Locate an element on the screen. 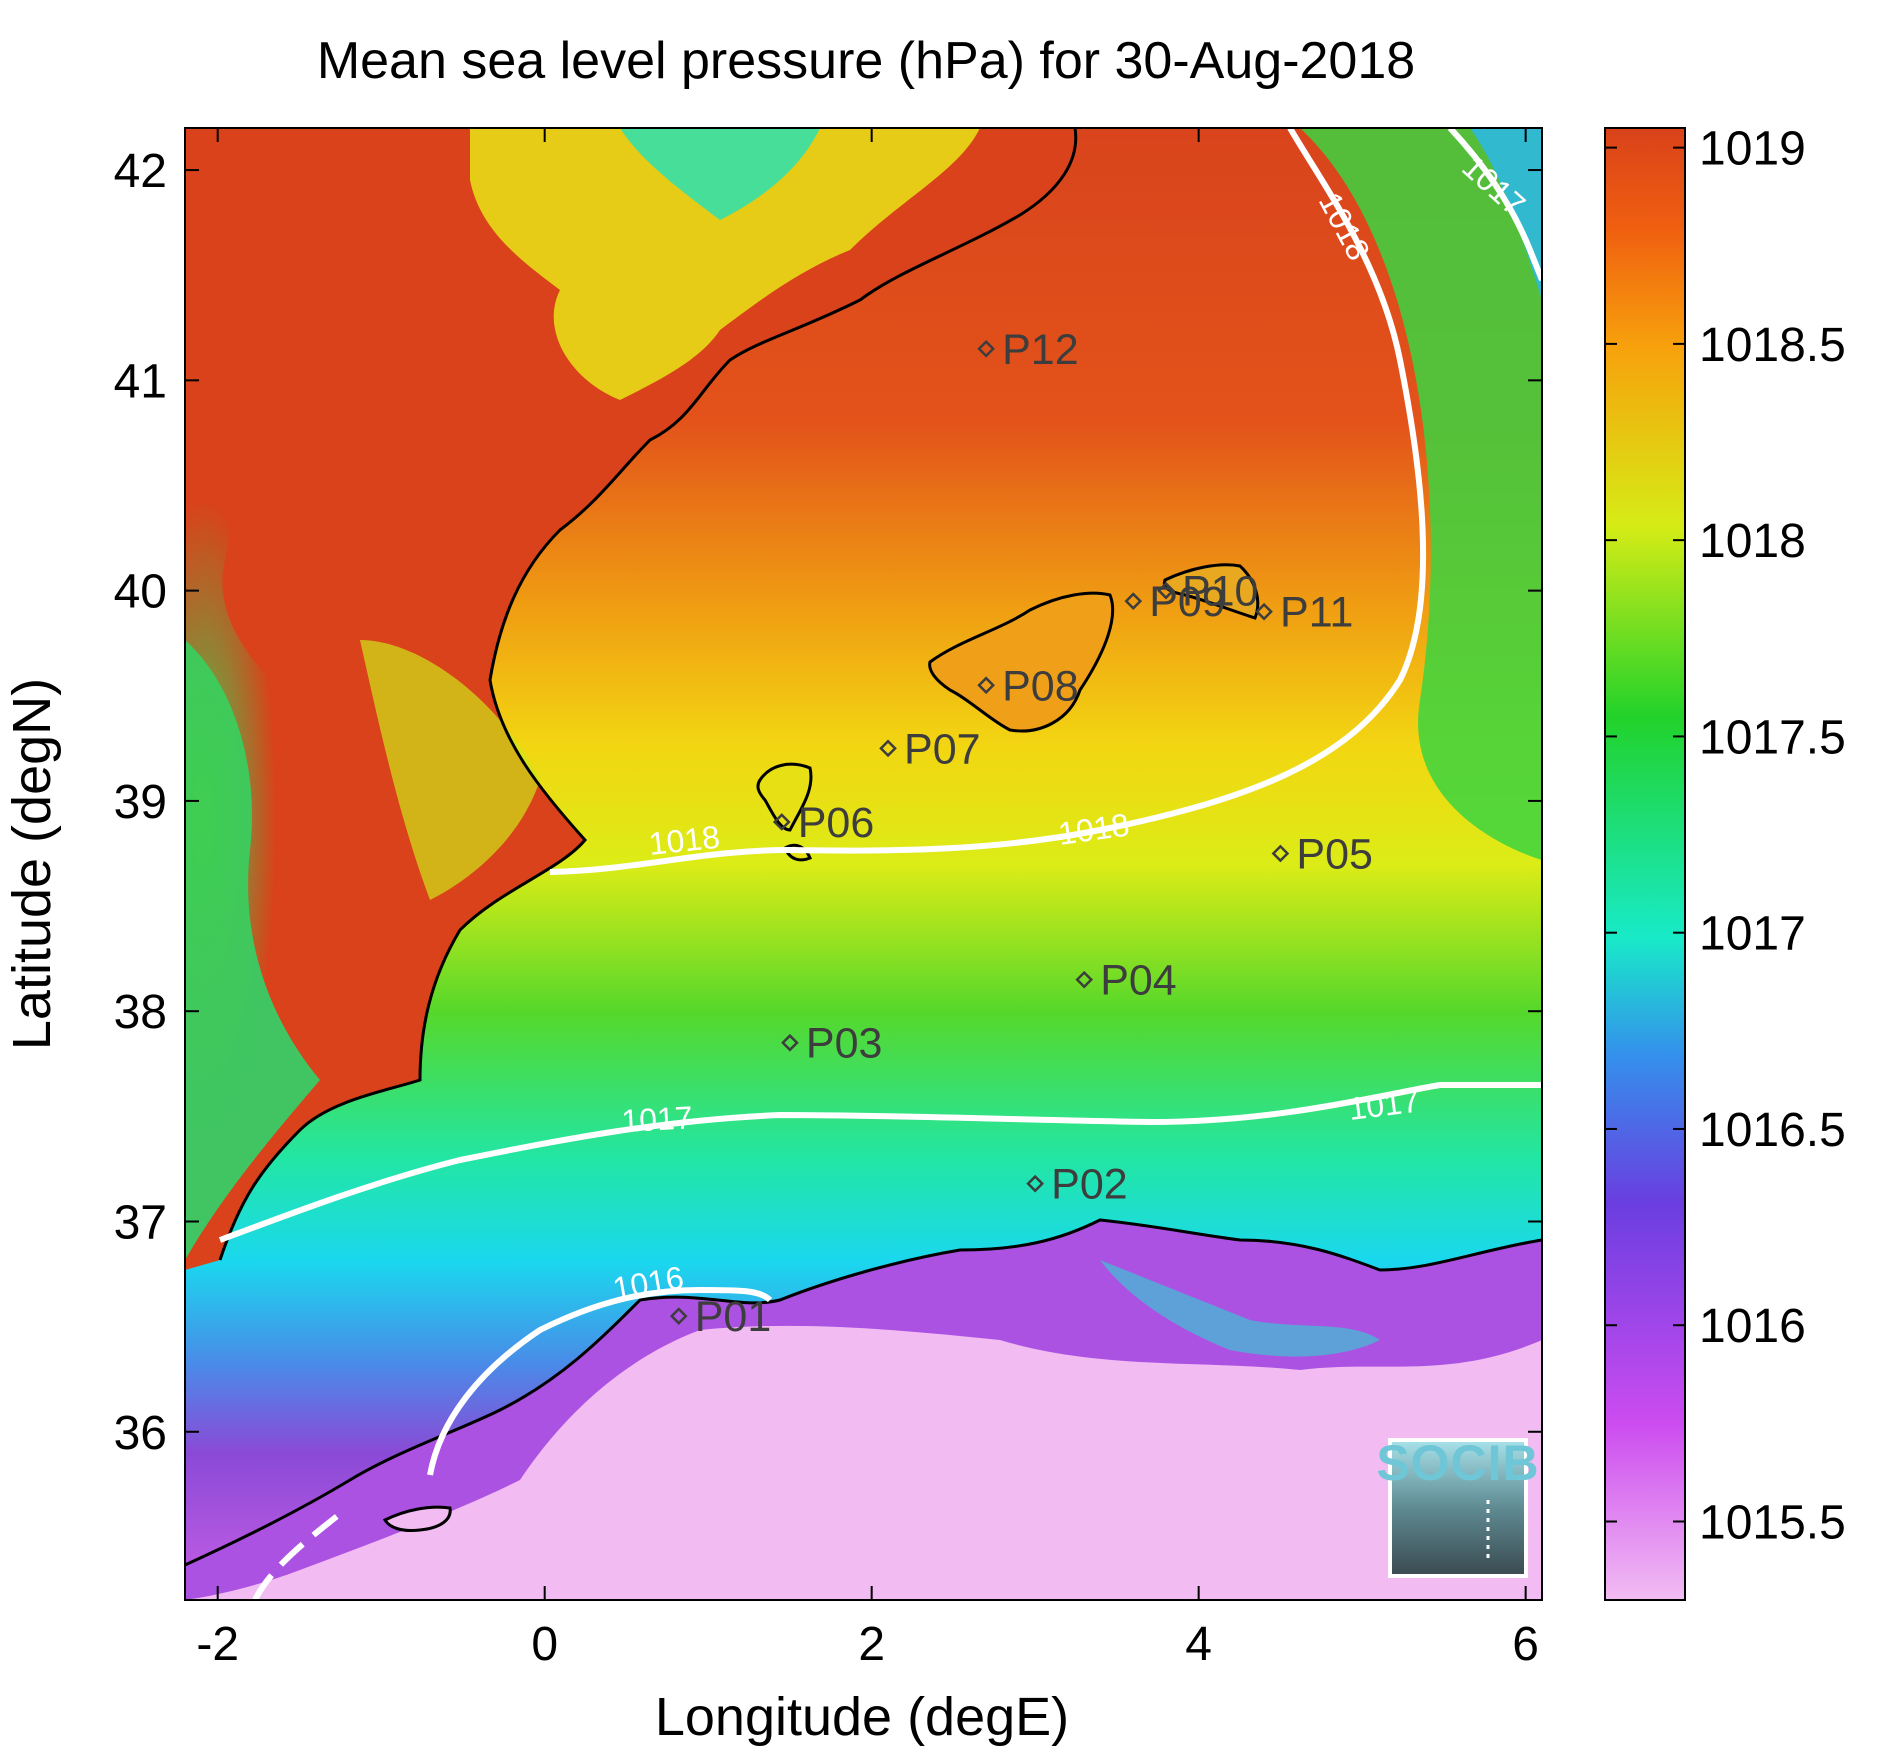 Image resolution: width=1904 pixels, height=1758 pixels. y-tick-label: 38 is located at coordinates (140, 1012).